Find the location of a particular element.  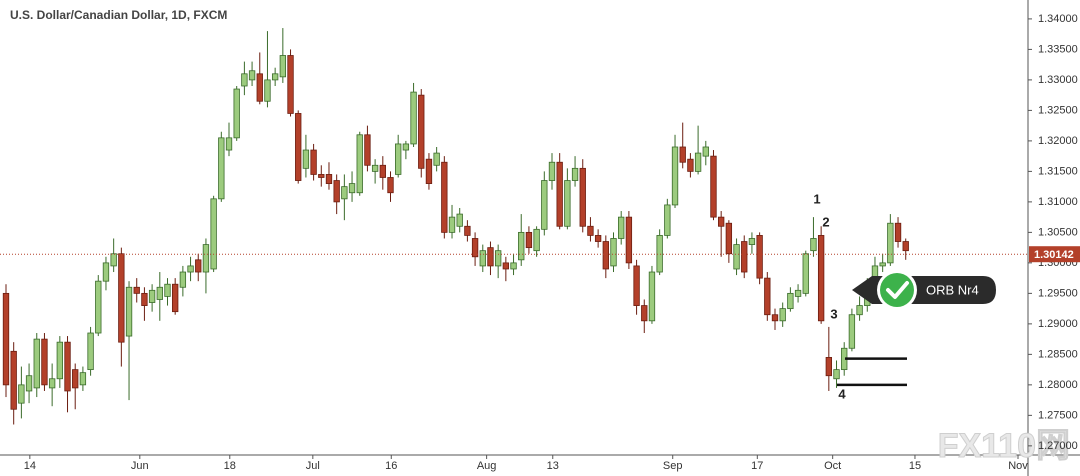

y-tick-label: 1.27500 is located at coordinates (1058, 415).